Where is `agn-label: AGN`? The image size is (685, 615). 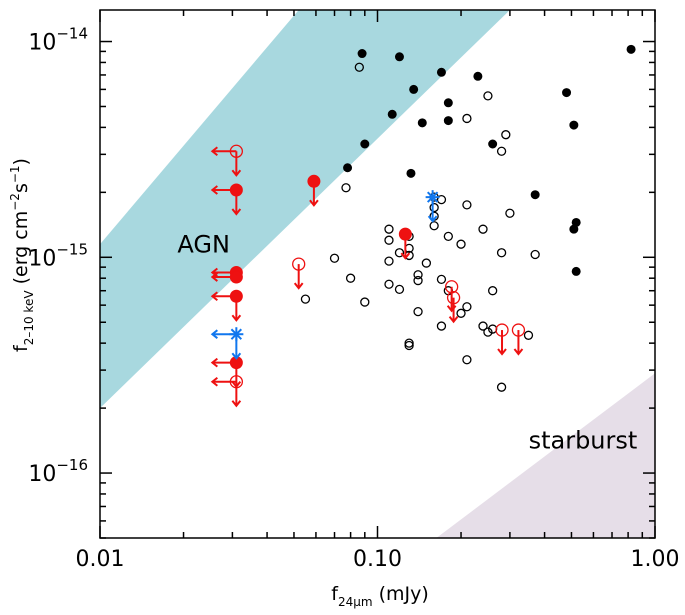
agn-label: AGN is located at coordinates (203, 245).